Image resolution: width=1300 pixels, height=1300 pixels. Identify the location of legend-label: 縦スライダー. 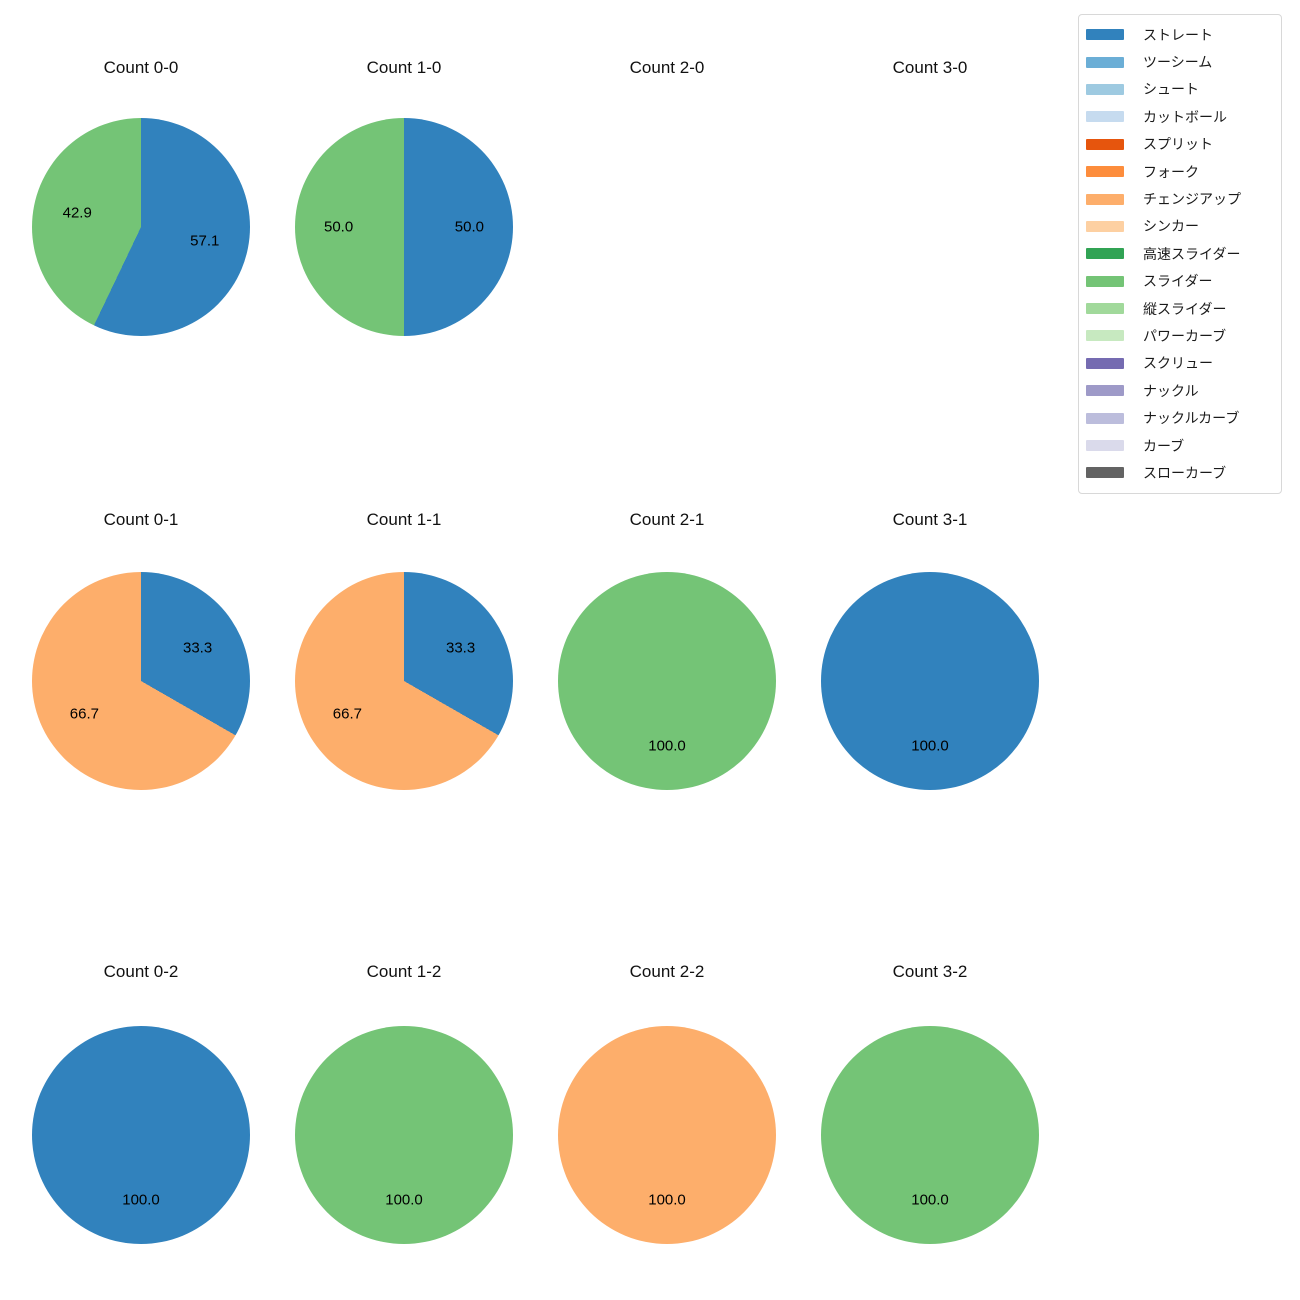
(1185, 308).